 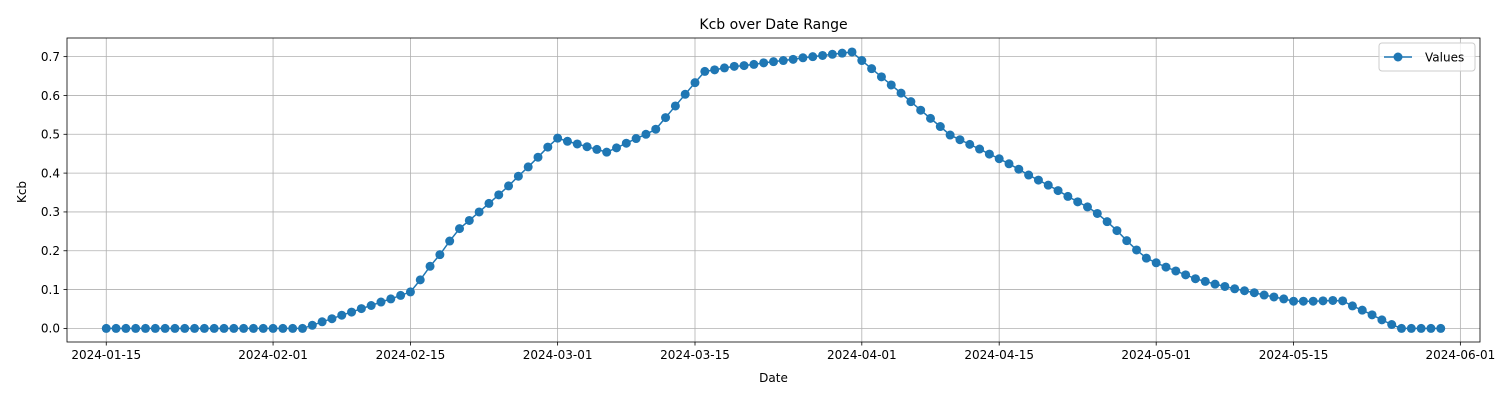 I want to click on x-tick-label: 2024-04-01, so click(x=862, y=355).